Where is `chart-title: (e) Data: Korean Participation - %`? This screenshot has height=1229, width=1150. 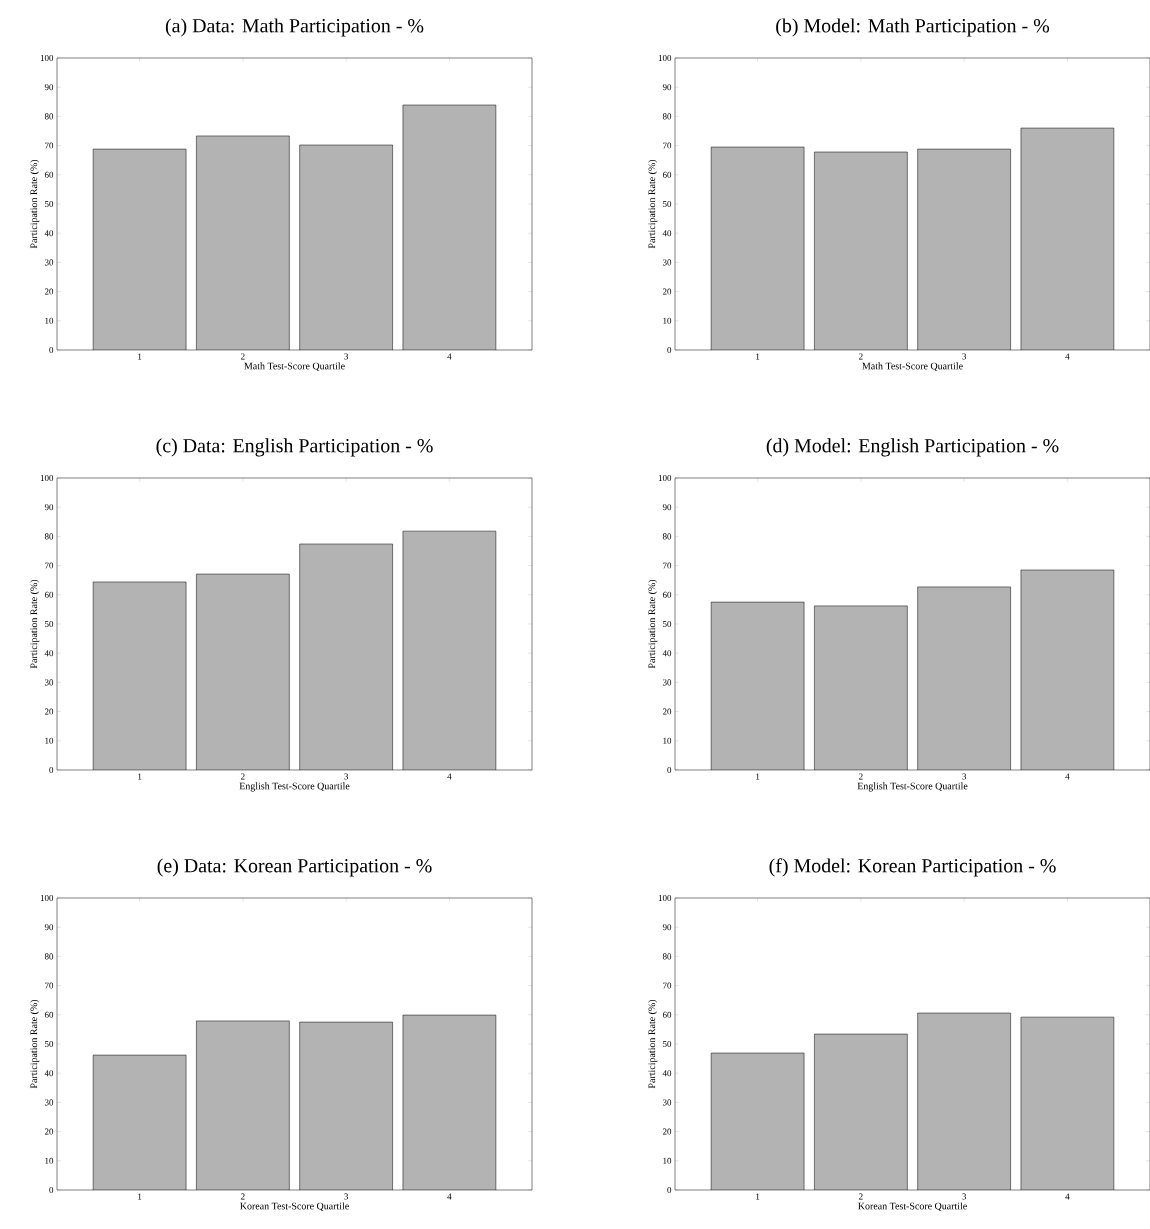
chart-title: (e) Data: Korean Participation - % is located at coordinates (294, 867).